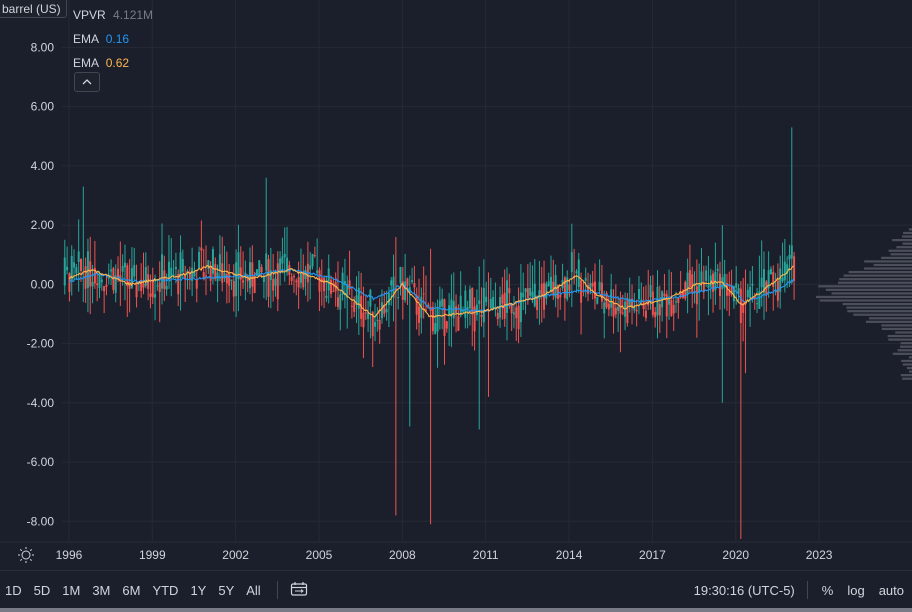  I want to click on unit-badge: barrel (US), so click(33, 9).